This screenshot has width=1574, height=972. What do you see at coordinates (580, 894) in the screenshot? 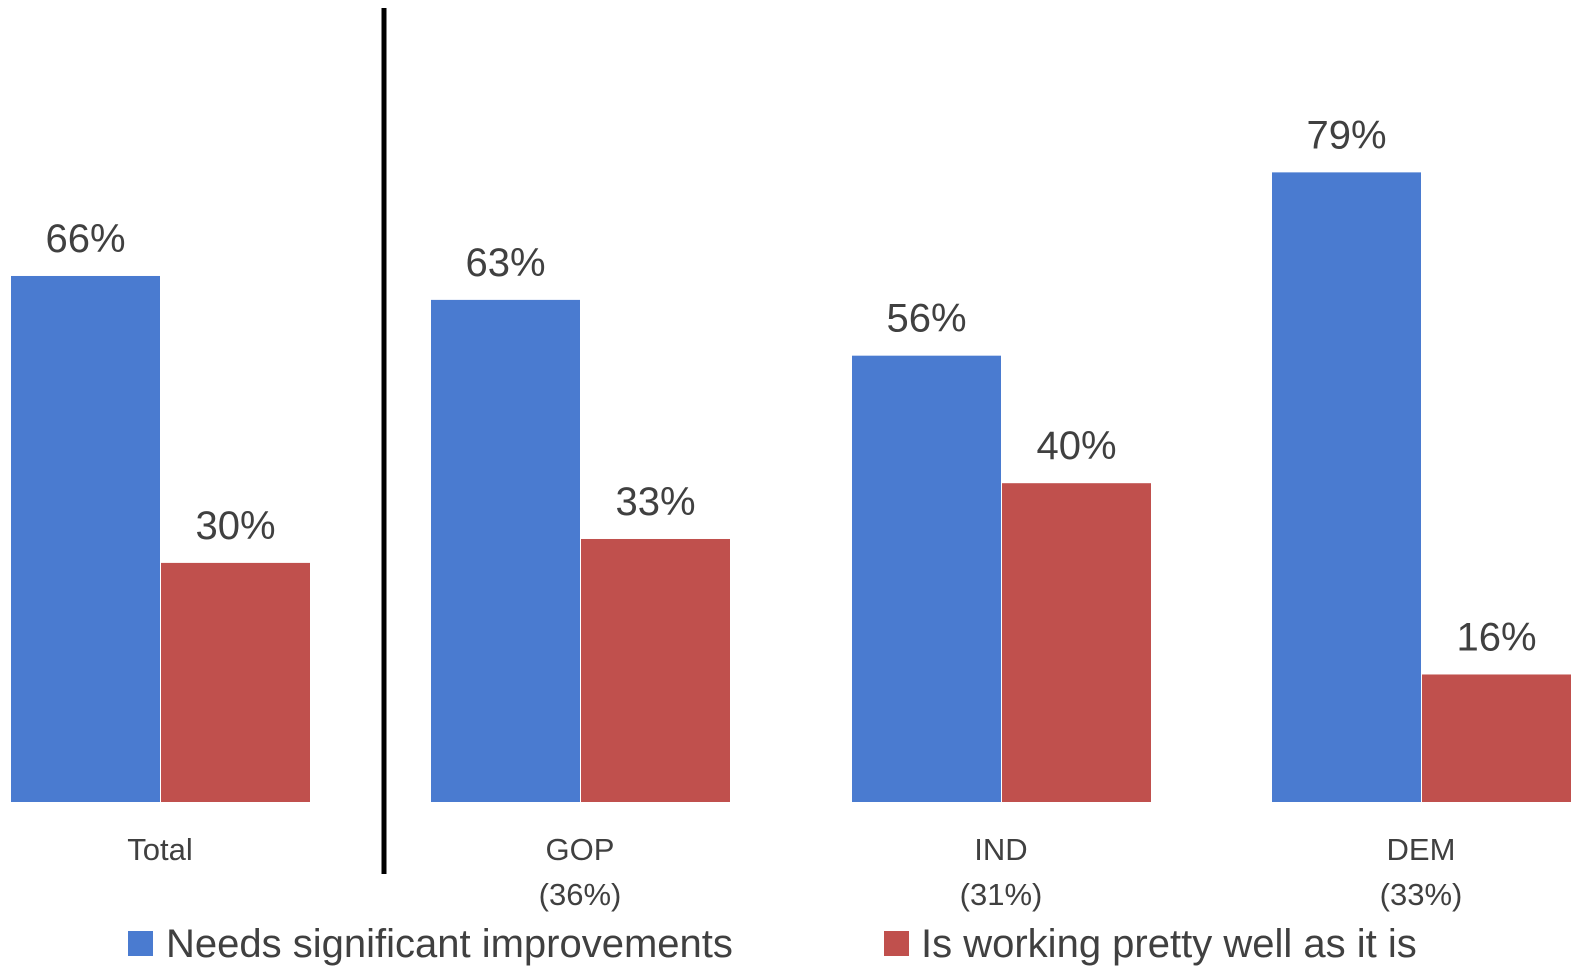
I see `category-sublabel-1: (36%)` at bounding box center [580, 894].